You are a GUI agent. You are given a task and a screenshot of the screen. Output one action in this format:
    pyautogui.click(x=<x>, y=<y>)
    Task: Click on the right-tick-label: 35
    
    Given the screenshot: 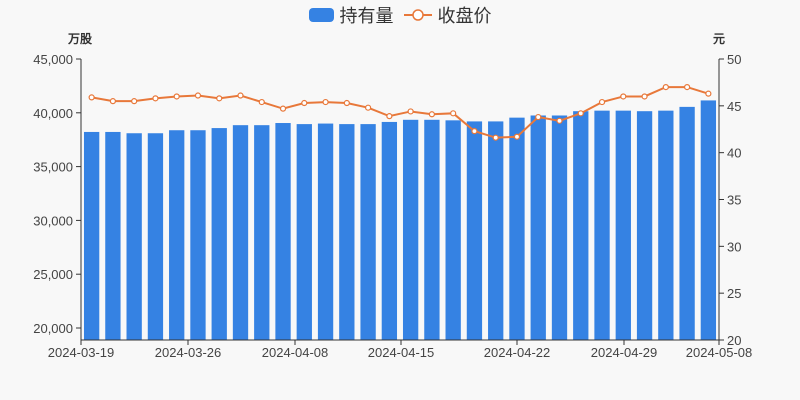 What is the action you would take?
    pyautogui.click(x=734, y=200)
    